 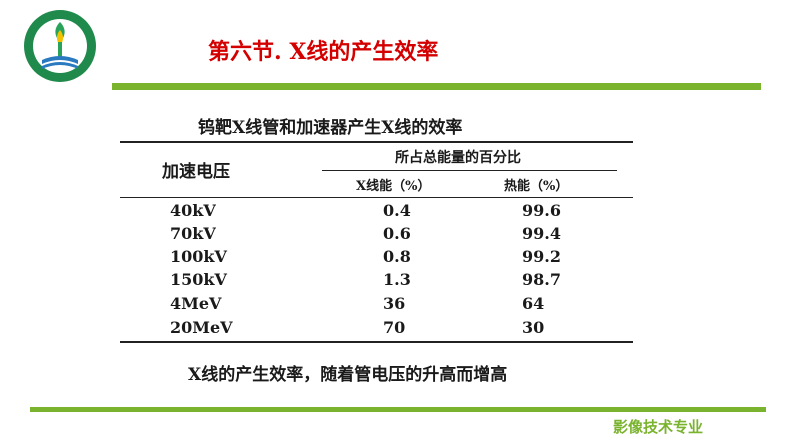 I want to click on cell-voltage: 20MeV, so click(x=201, y=327).